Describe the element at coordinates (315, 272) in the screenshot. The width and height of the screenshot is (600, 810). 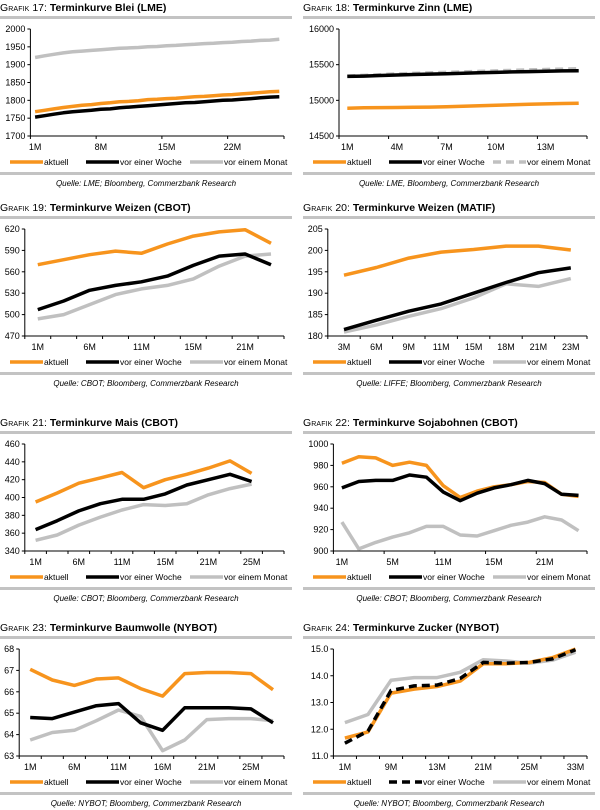
I see `y-tick-label: 195` at that location.